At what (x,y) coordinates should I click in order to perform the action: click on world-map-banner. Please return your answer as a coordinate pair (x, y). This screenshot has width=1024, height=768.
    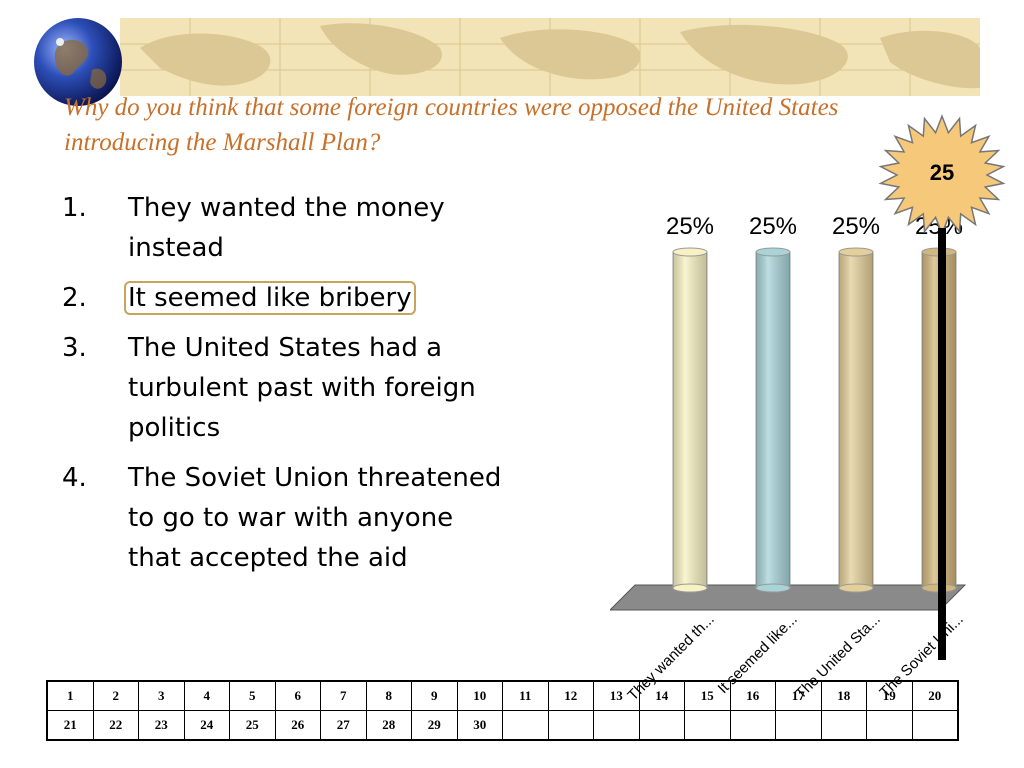
    Looking at the image, I should click on (550, 57).